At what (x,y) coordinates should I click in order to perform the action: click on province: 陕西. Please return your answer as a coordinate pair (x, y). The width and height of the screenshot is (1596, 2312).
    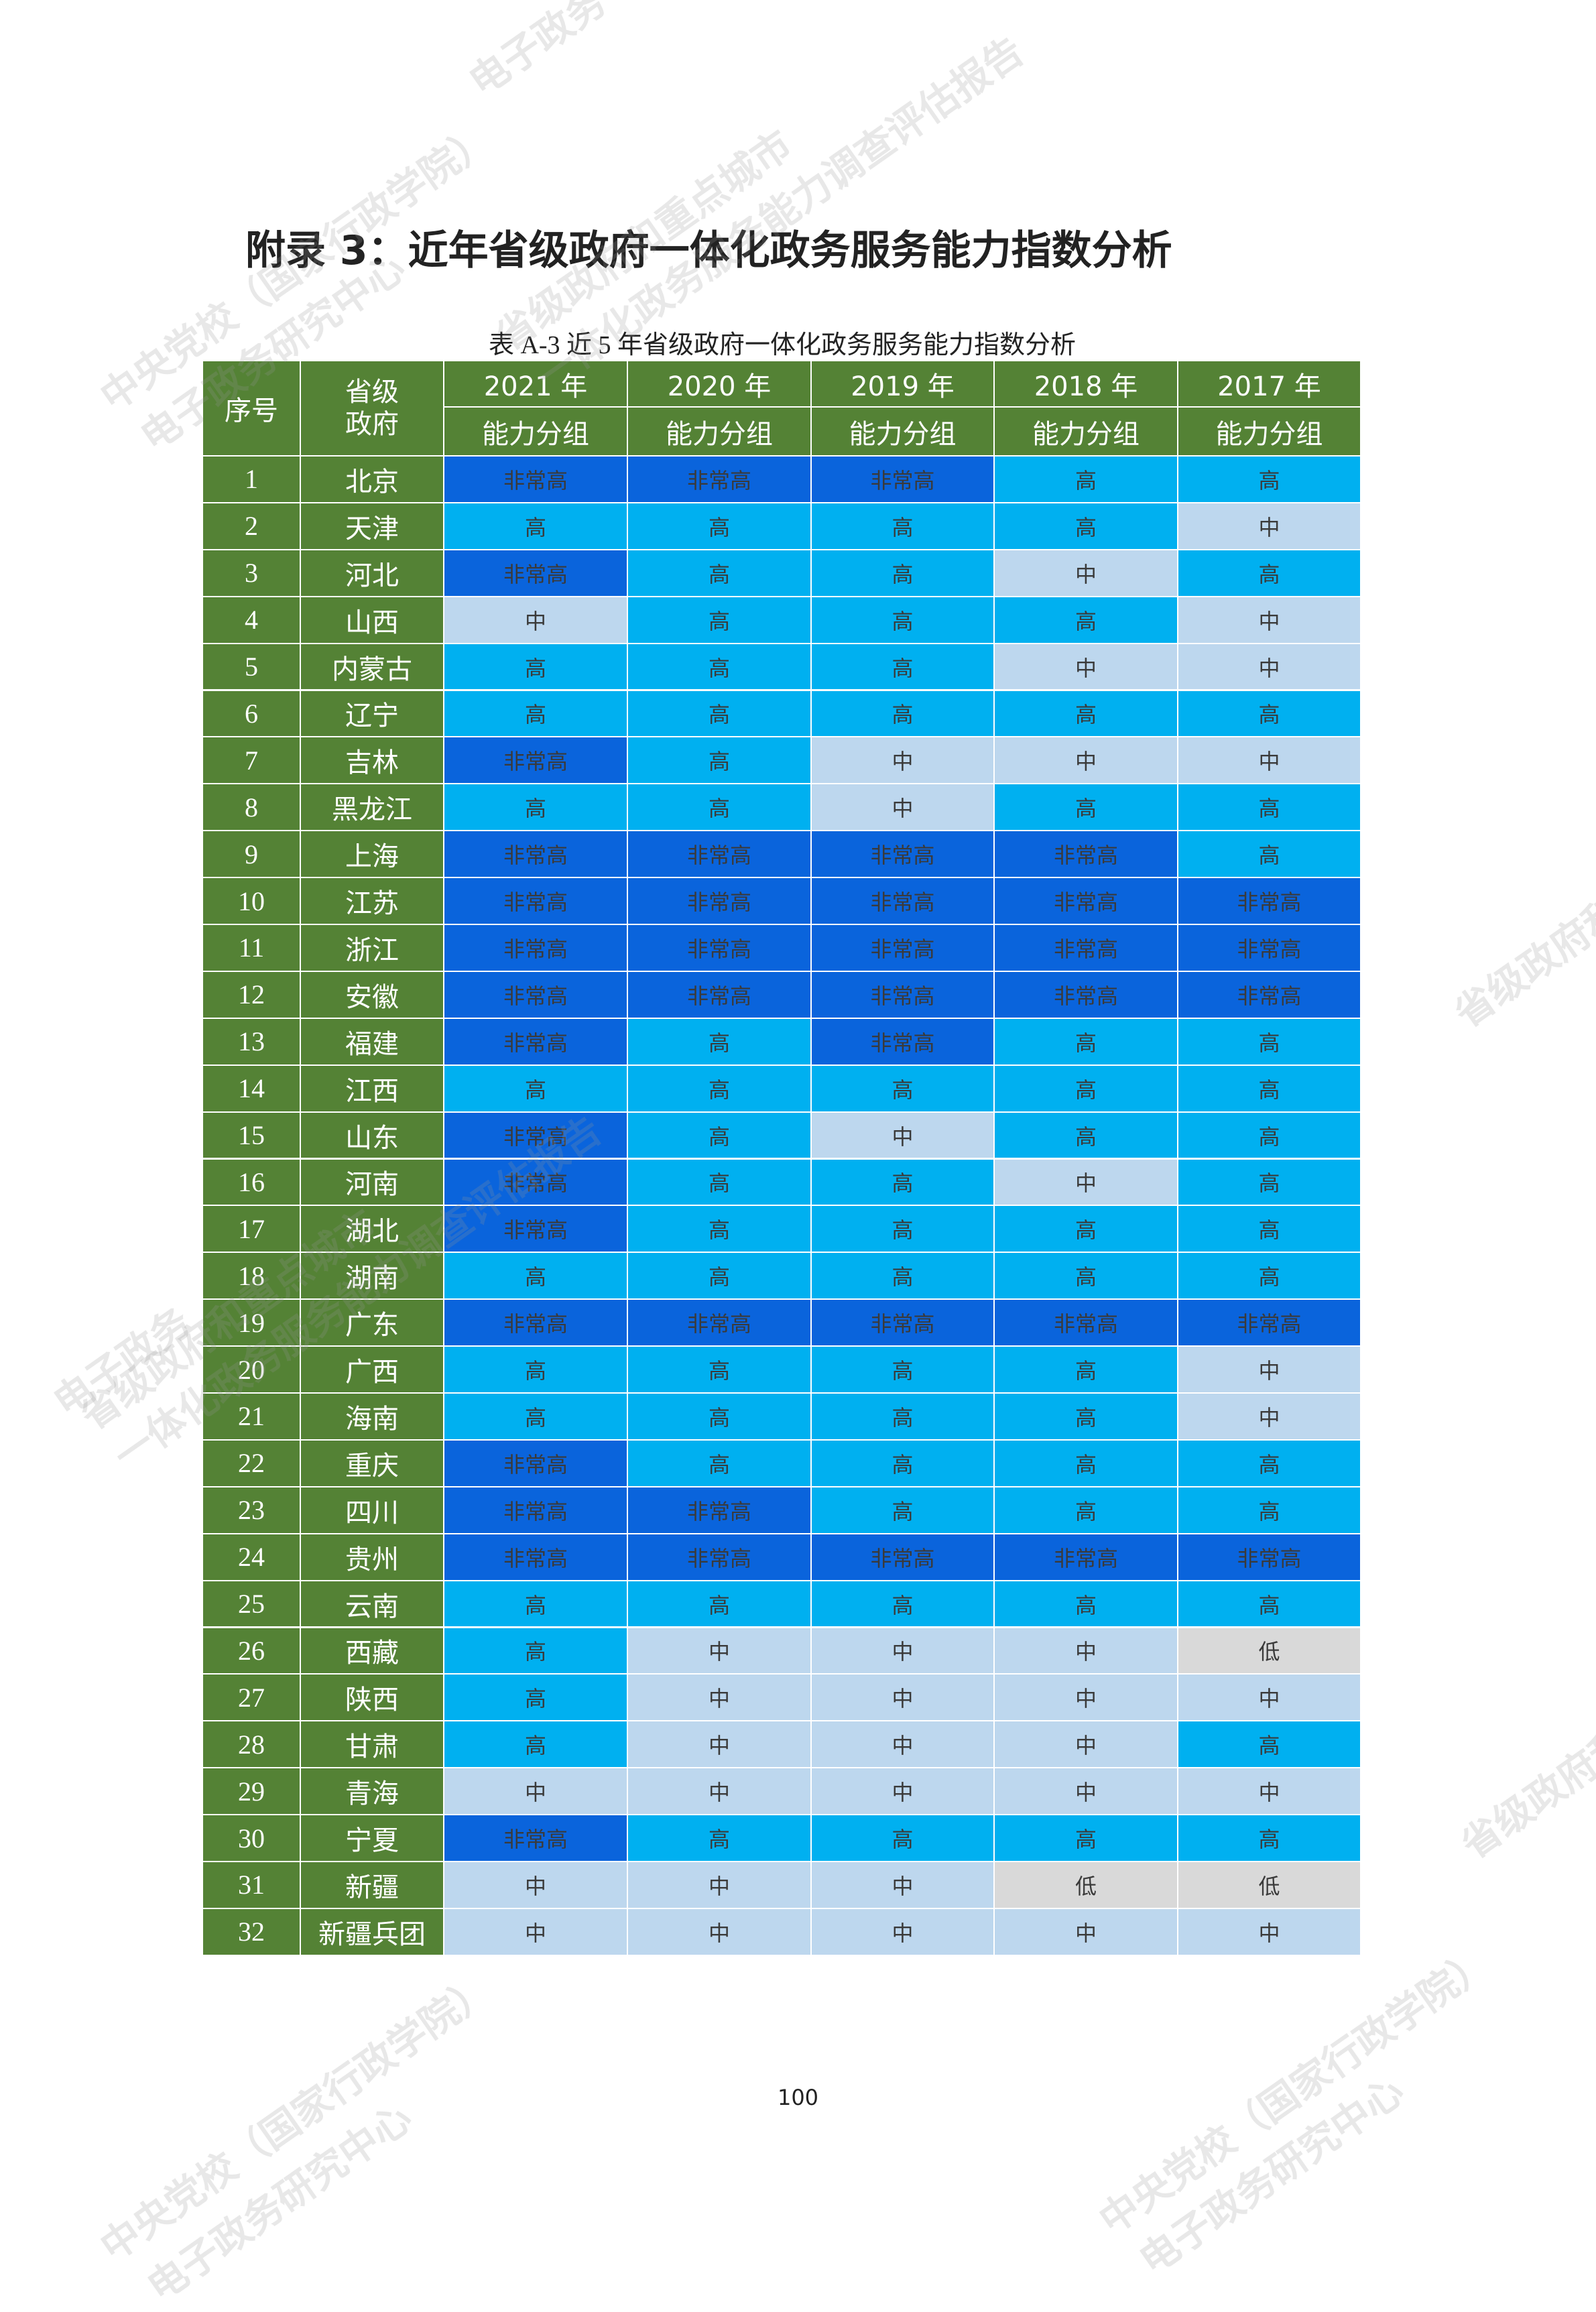
    Looking at the image, I should click on (372, 1698).